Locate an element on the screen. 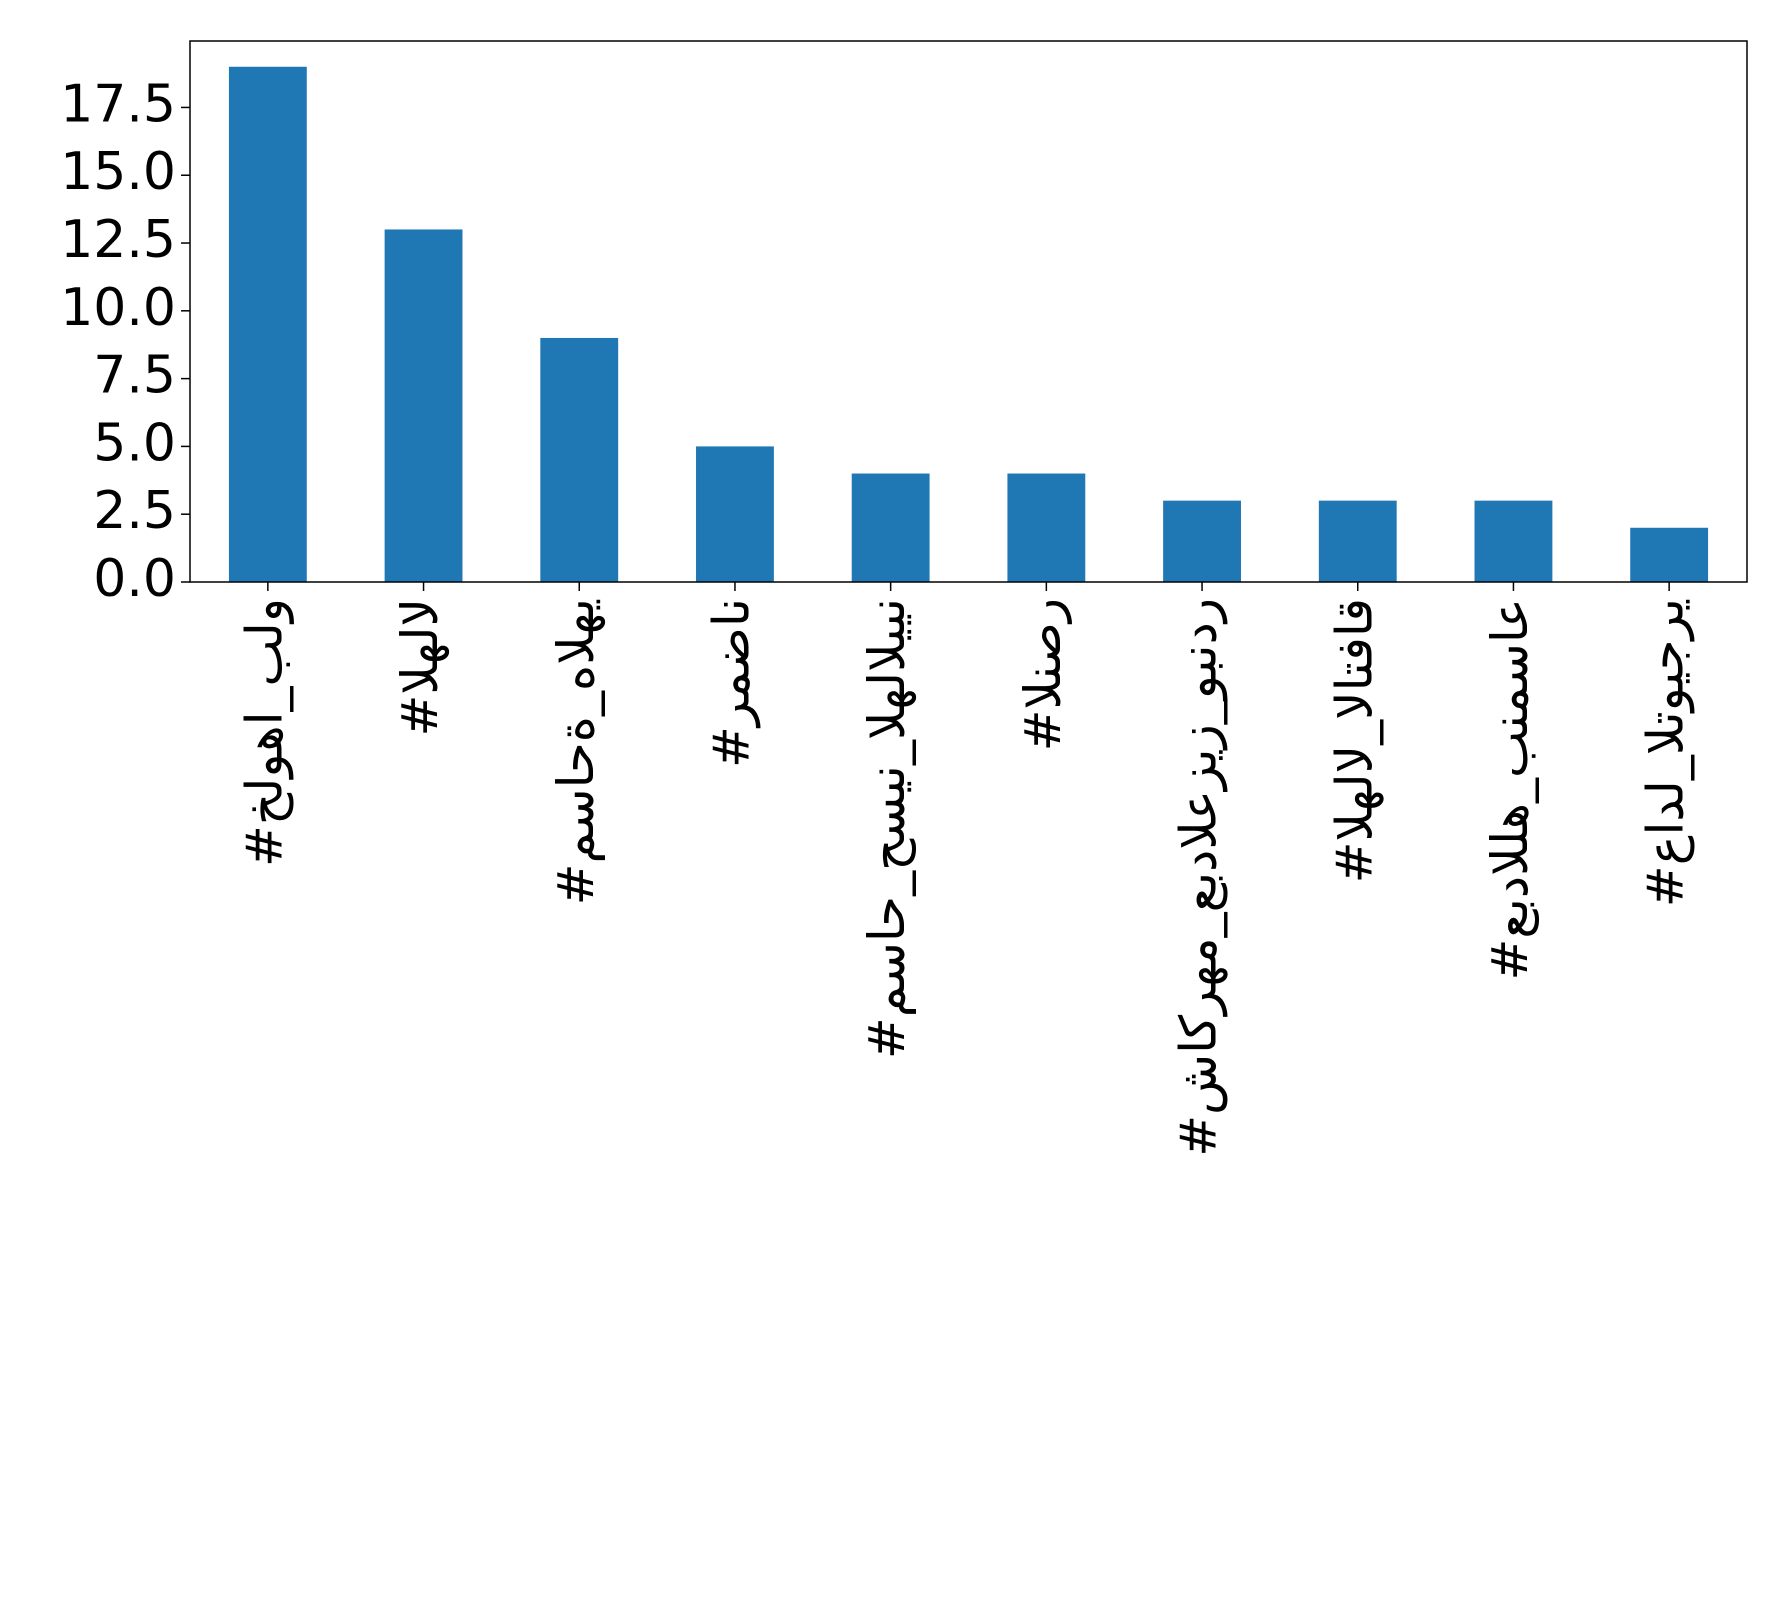  y-tick-label: 12.5 is located at coordinates (118, 240).